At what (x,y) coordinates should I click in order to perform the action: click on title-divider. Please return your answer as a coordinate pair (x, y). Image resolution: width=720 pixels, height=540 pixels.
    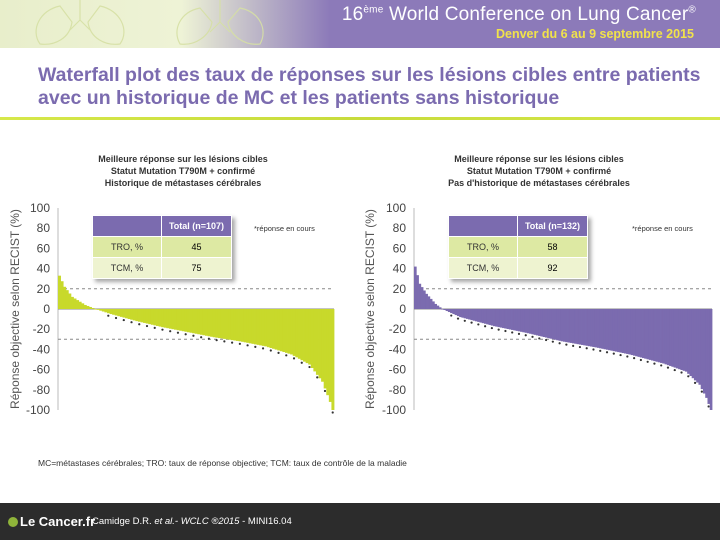
    Looking at the image, I should click on (360, 118).